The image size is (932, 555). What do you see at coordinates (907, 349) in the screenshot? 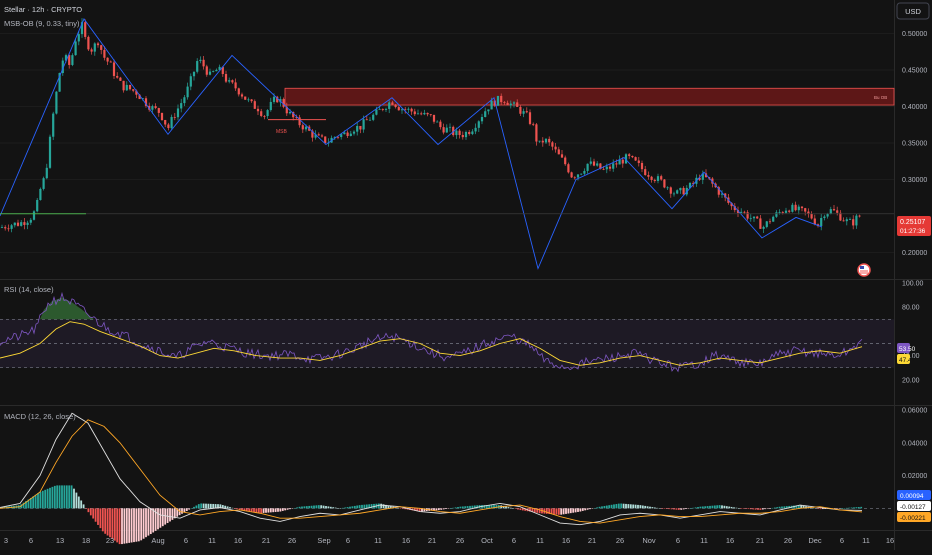
I see `svg-text: 53.50` at bounding box center [907, 349].